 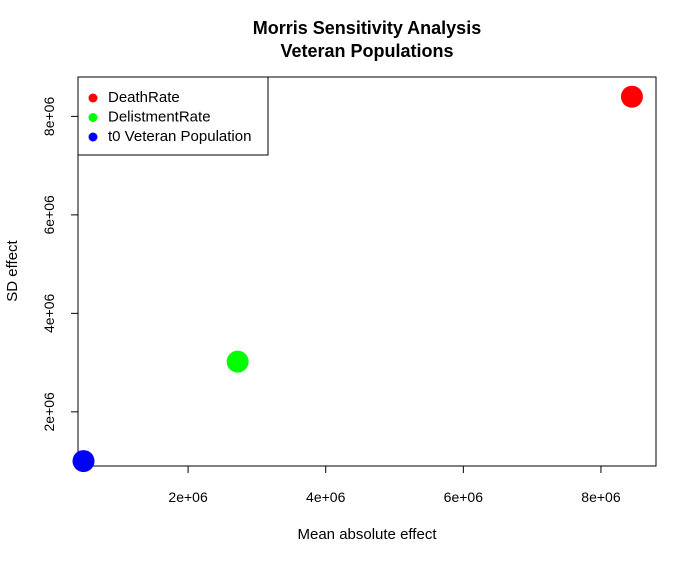 I want to click on y-axis-label: SD effect, so click(x=12, y=270).